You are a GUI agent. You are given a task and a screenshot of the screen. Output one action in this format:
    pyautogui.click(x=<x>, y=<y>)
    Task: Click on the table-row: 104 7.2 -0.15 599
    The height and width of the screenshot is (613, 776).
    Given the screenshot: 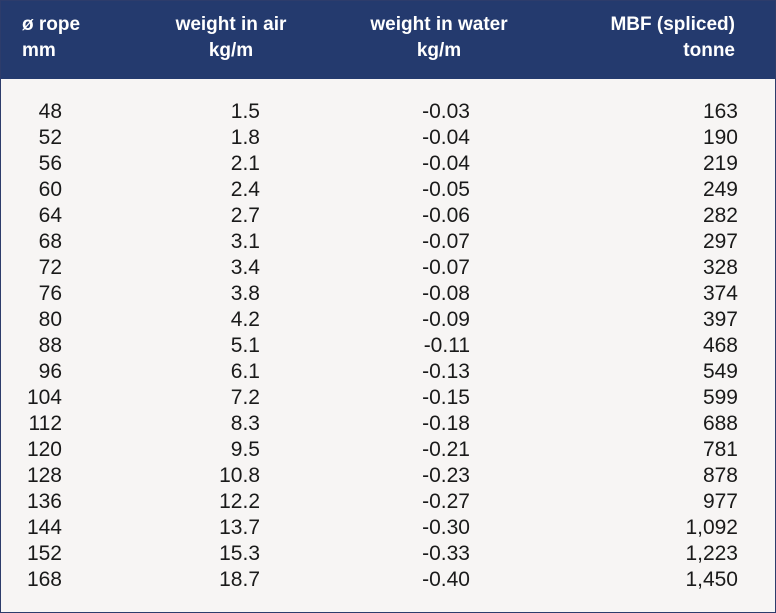 What is the action you would take?
    pyautogui.click(x=388, y=398)
    